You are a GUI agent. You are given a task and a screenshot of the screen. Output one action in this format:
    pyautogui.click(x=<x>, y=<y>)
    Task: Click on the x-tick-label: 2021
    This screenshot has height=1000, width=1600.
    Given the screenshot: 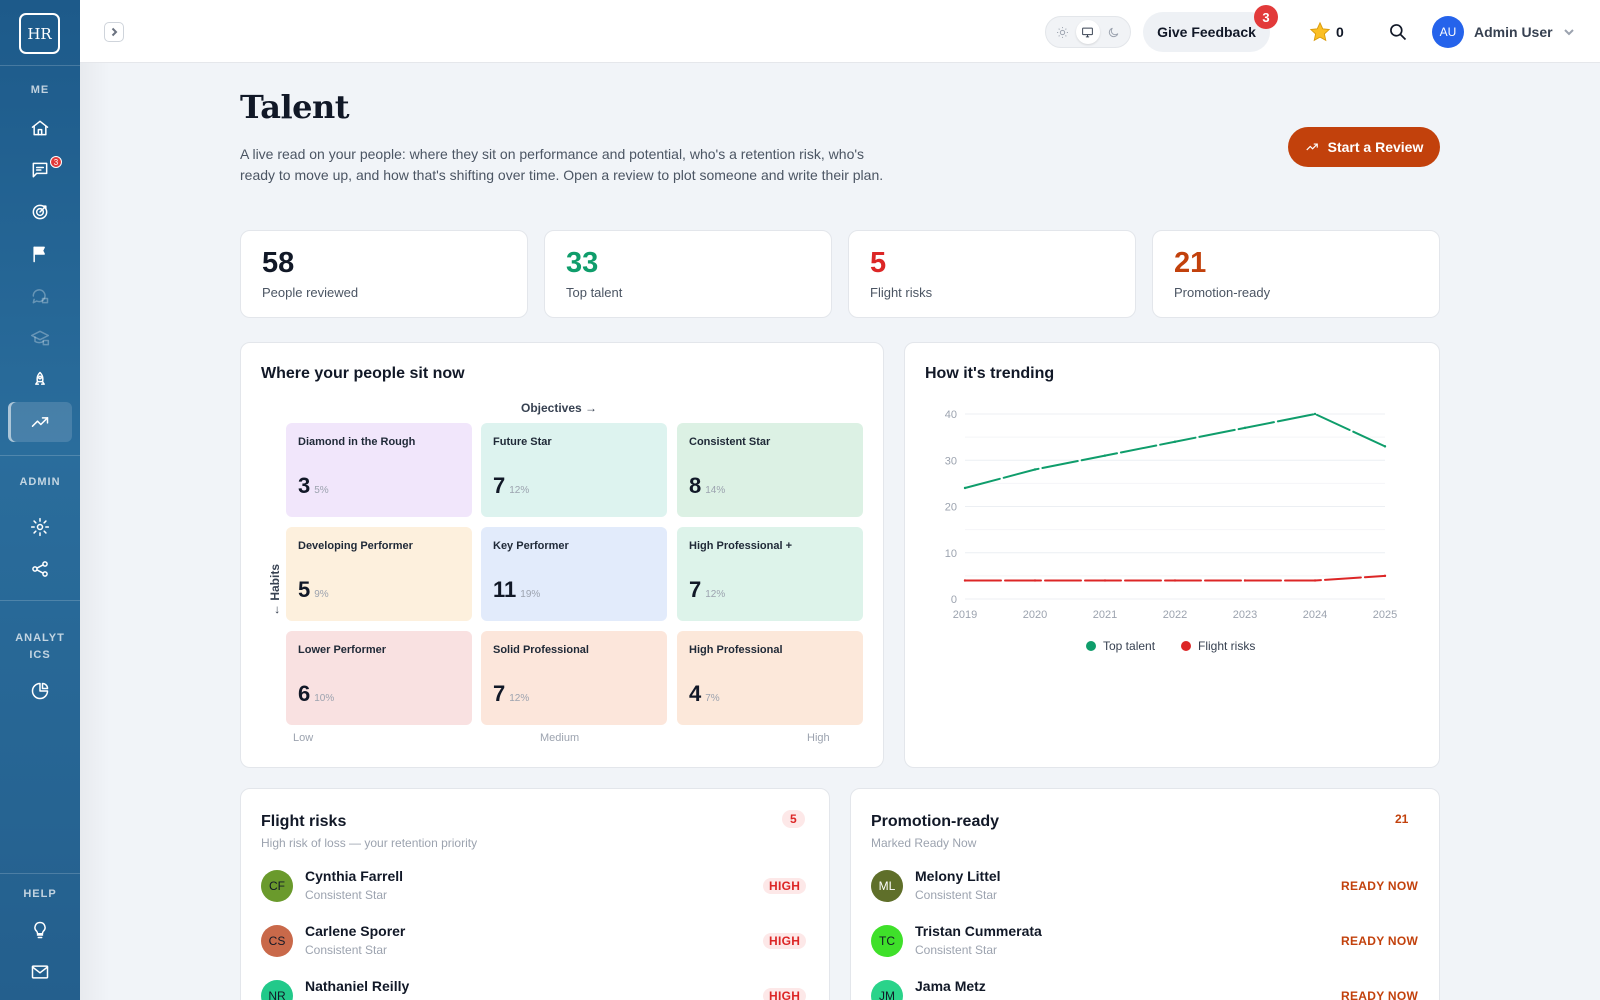 What is the action you would take?
    pyautogui.click(x=1105, y=615)
    